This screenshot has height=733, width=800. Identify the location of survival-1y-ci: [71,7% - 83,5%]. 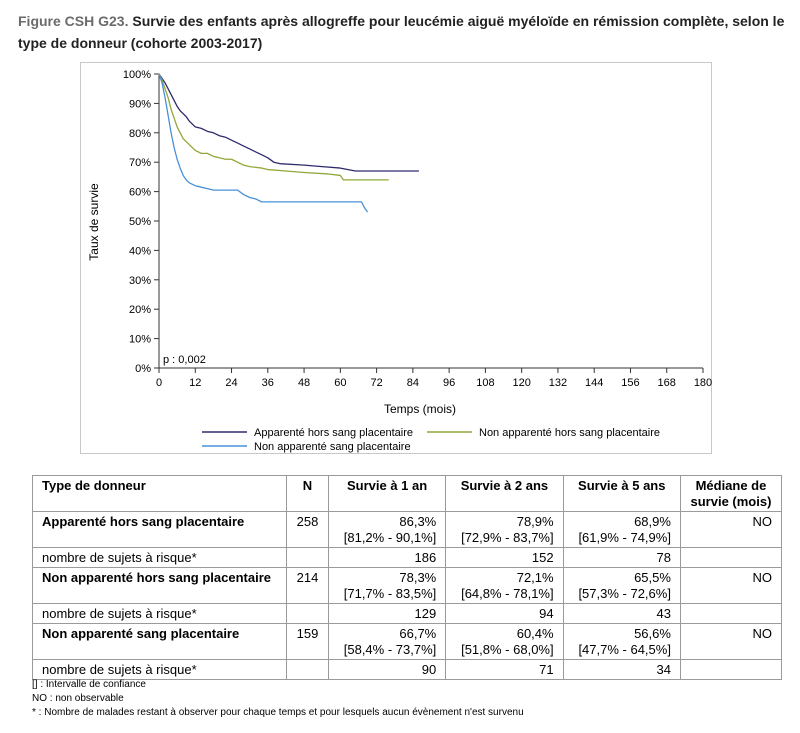
(390, 593).